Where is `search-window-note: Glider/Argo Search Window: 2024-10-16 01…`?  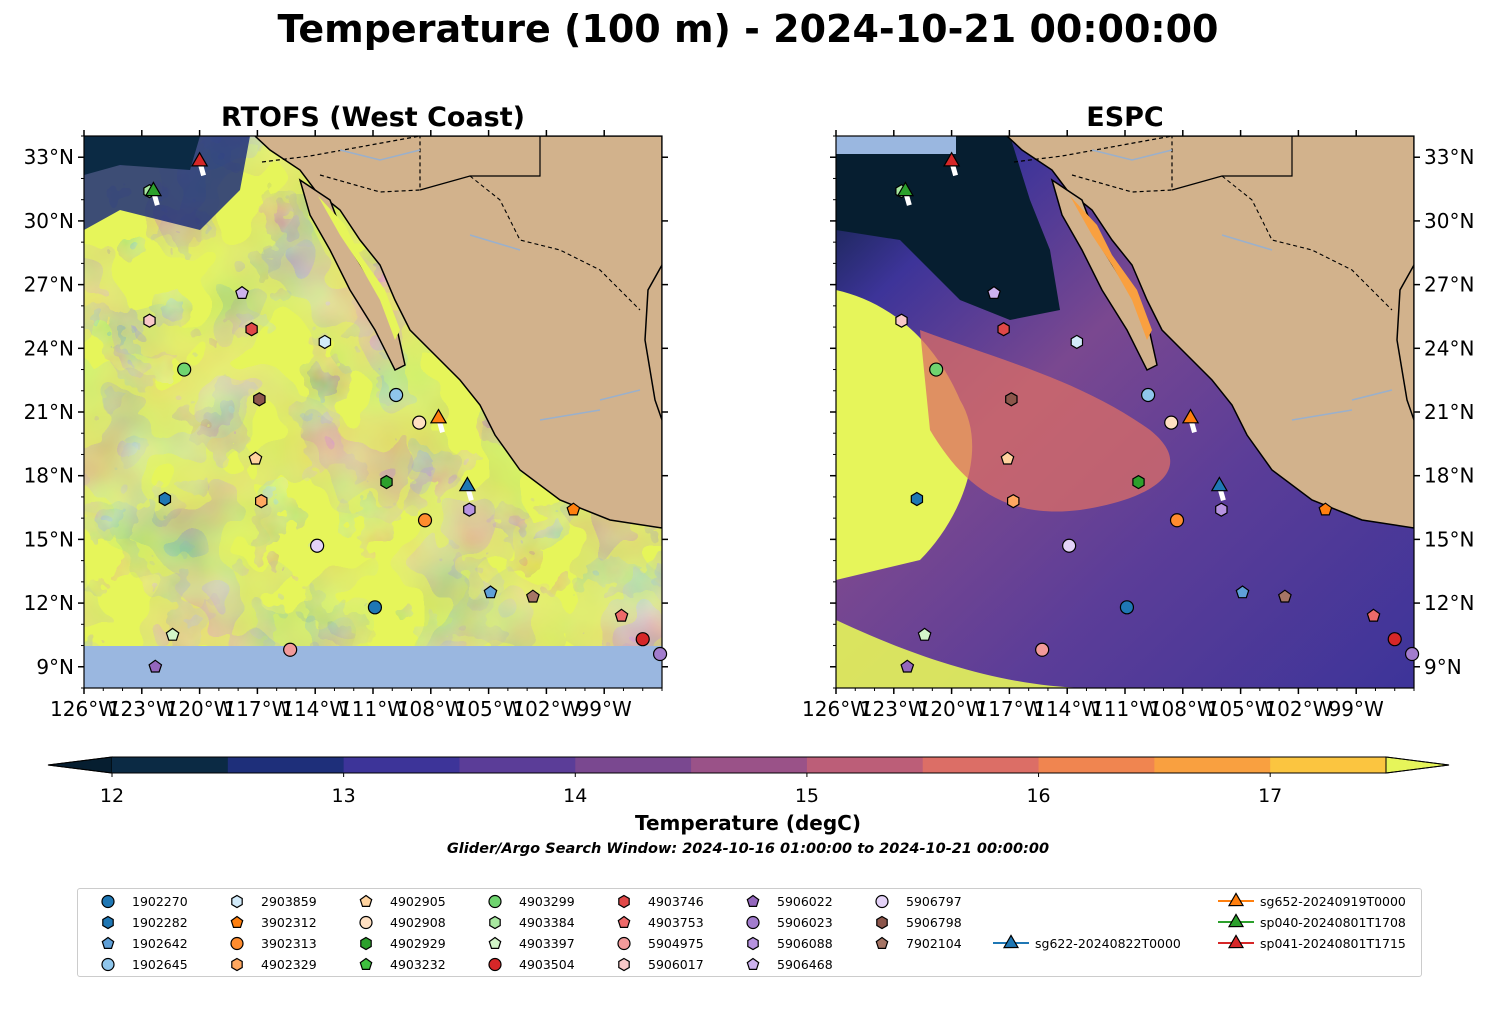 search-window-note: Glider/Argo Search Window: 2024-10-16 01… is located at coordinates (748, 849).